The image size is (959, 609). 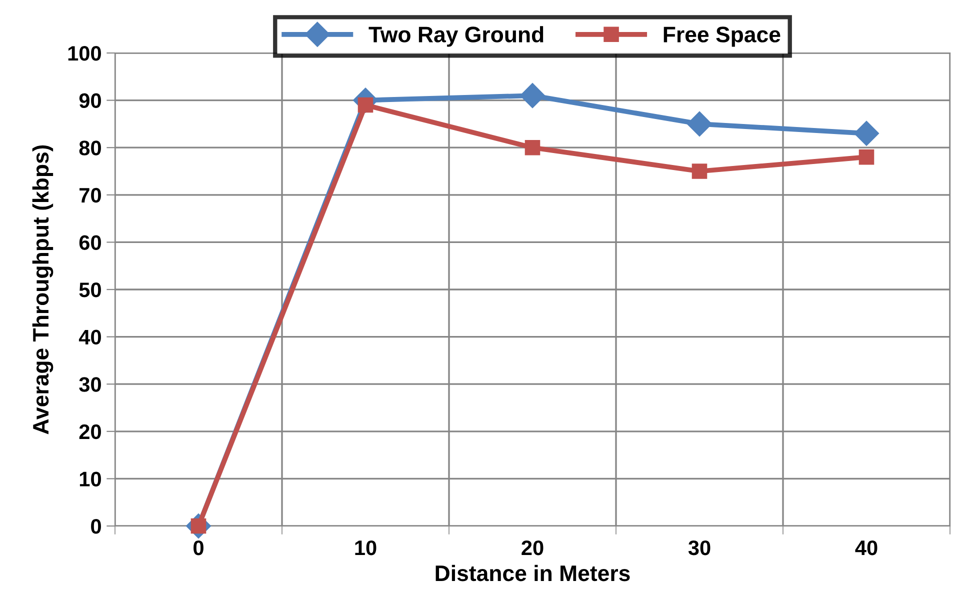 I want to click on y-tick-label: 10, so click(x=90, y=479).